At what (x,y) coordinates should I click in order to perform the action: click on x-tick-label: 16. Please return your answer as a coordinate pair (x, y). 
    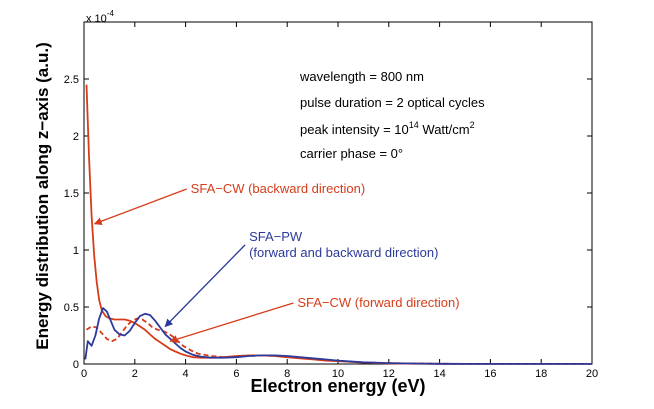
    Looking at the image, I should click on (490, 374).